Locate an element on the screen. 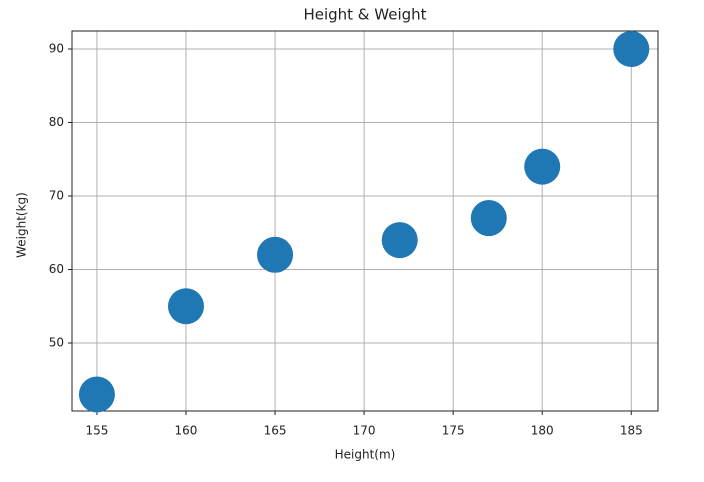  x-tick-label: 155 is located at coordinates (96, 431).